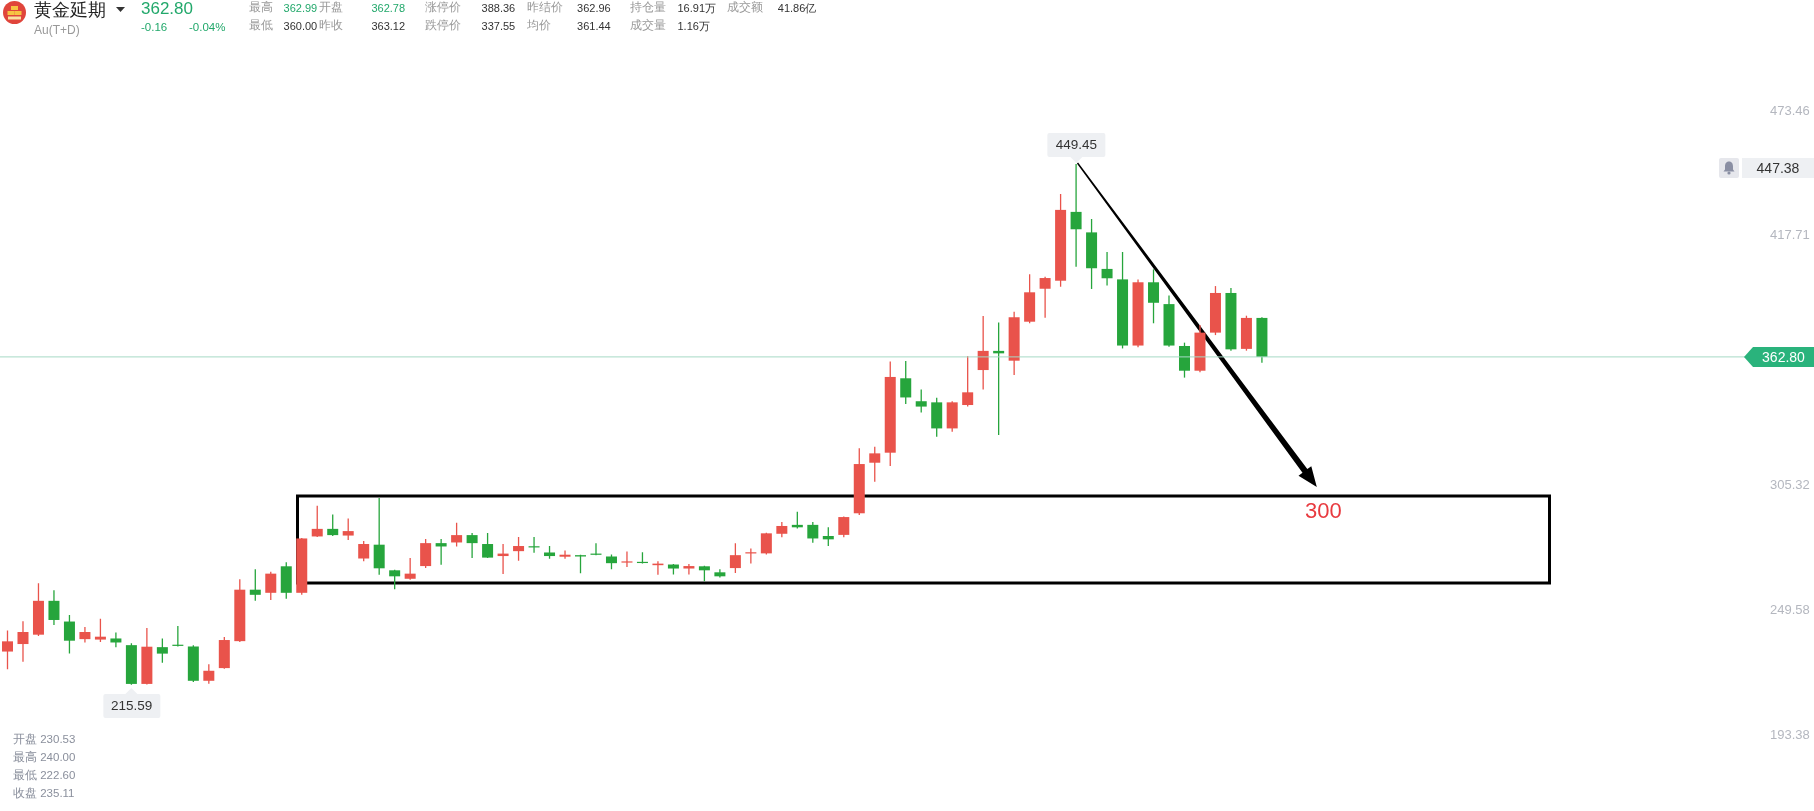 This screenshot has height=811, width=1814. Describe the element at coordinates (647, 7) in the screenshot. I see `text: 持仓量` at that location.